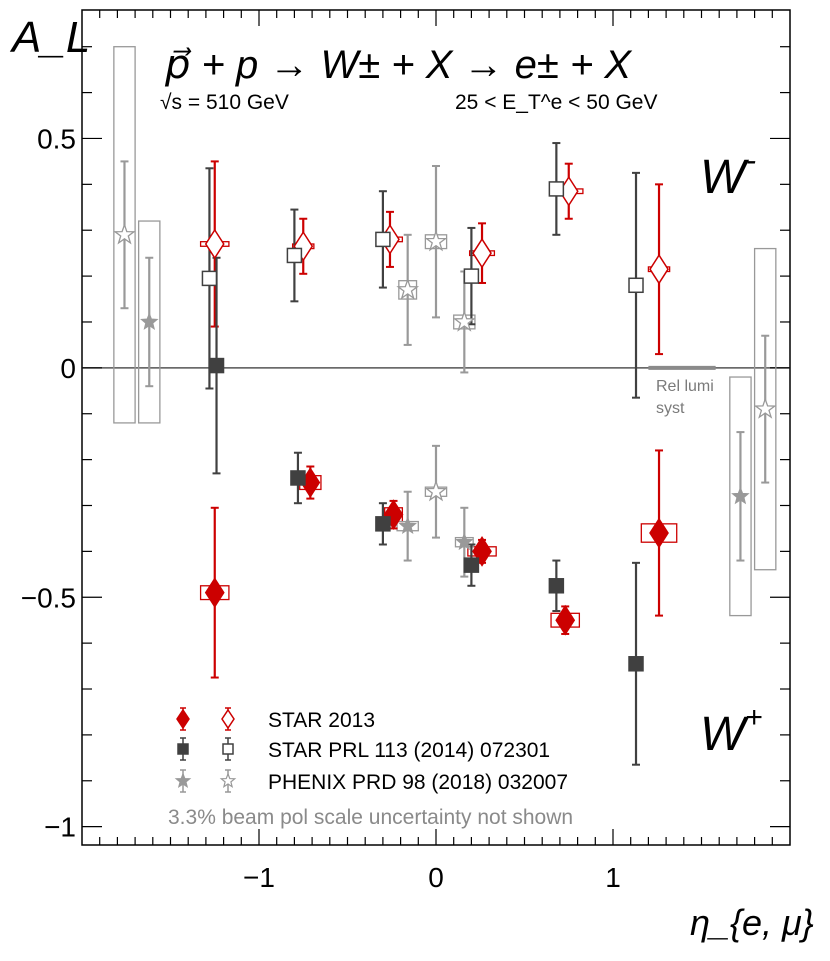 This screenshot has height=961, width=830. What do you see at coordinates (725, 177) in the screenshot?
I see `w-minus-letter: W` at bounding box center [725, 177].